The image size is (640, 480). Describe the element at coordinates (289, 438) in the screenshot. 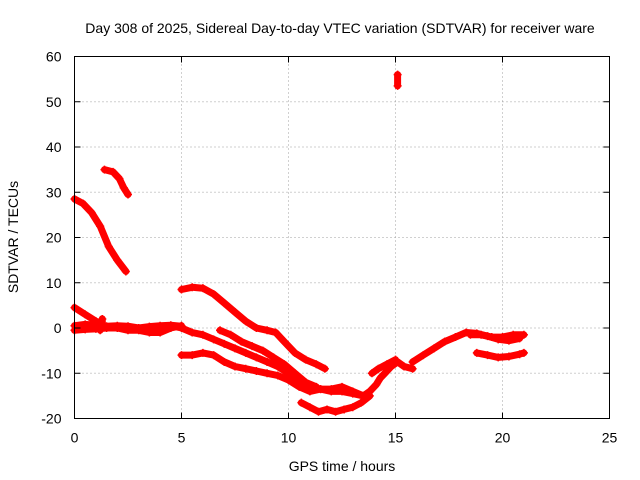

I see `x-tick-label: 10` at that location.